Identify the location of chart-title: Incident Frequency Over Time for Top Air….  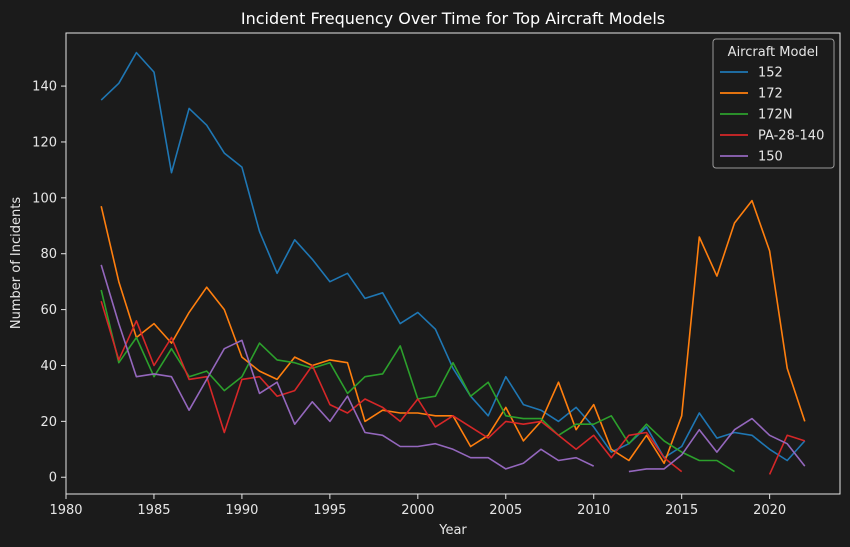
(453, 18).